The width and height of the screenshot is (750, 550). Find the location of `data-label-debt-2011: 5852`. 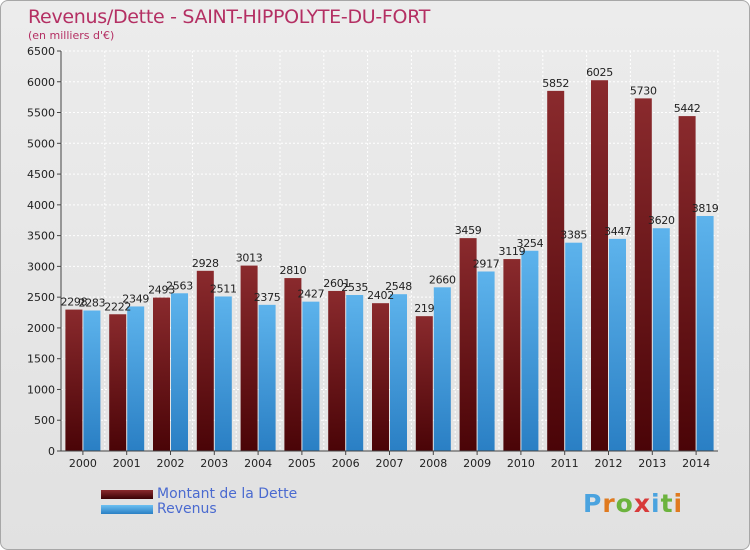

data-label-debt-2011: 5852 is located at coordinates (555, 83).